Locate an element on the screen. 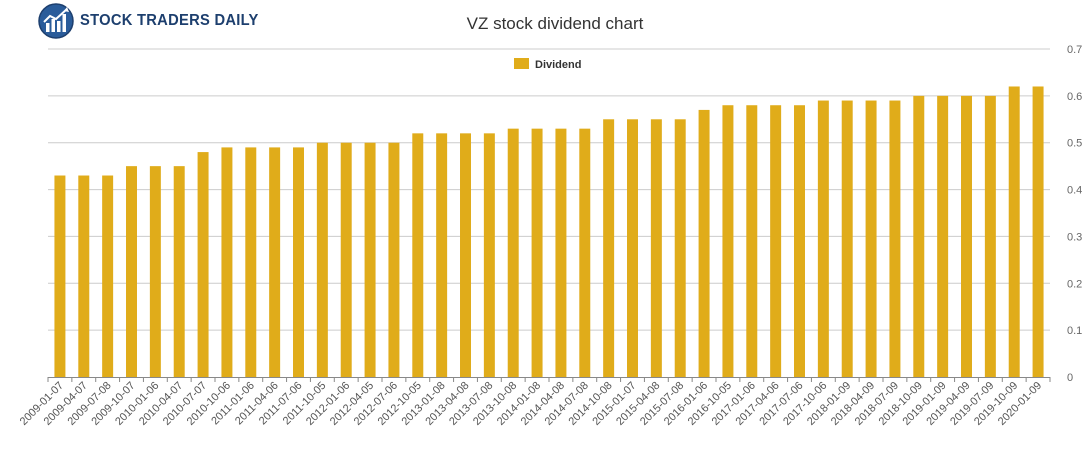  y-tick-label: 0.6 is located at coordinates (1074, 97).